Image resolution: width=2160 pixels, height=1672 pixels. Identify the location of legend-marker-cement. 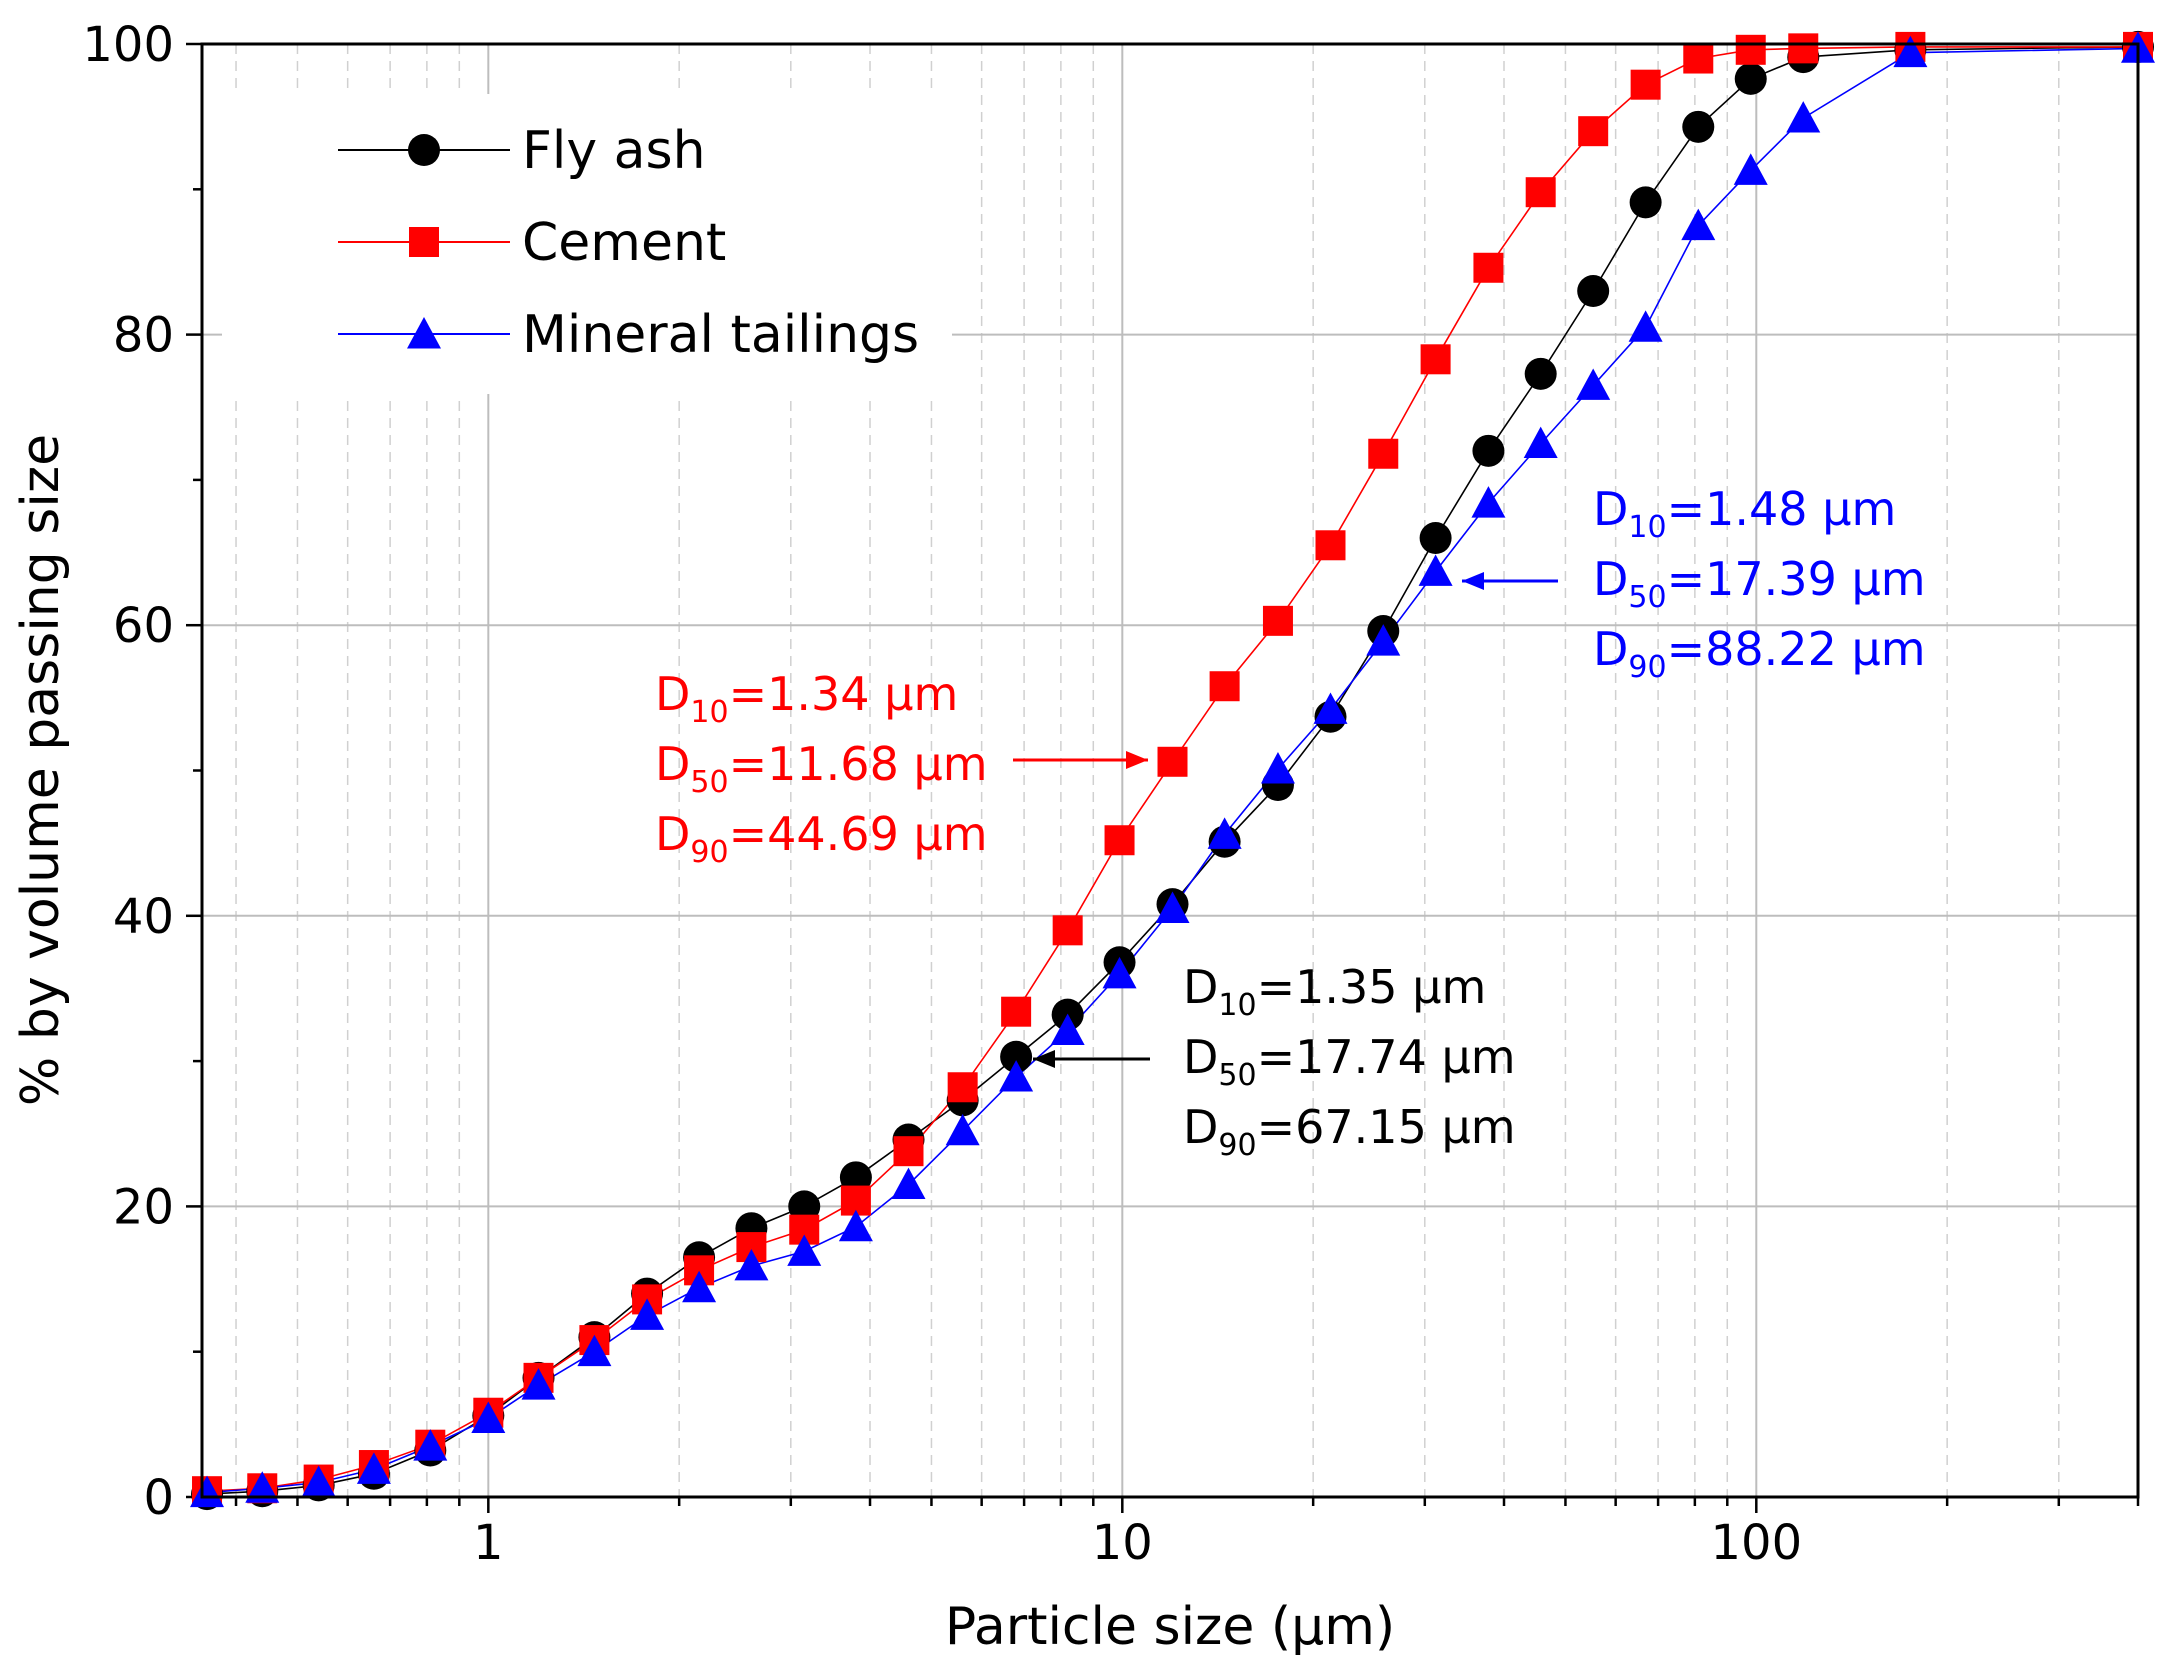
(424, 242).